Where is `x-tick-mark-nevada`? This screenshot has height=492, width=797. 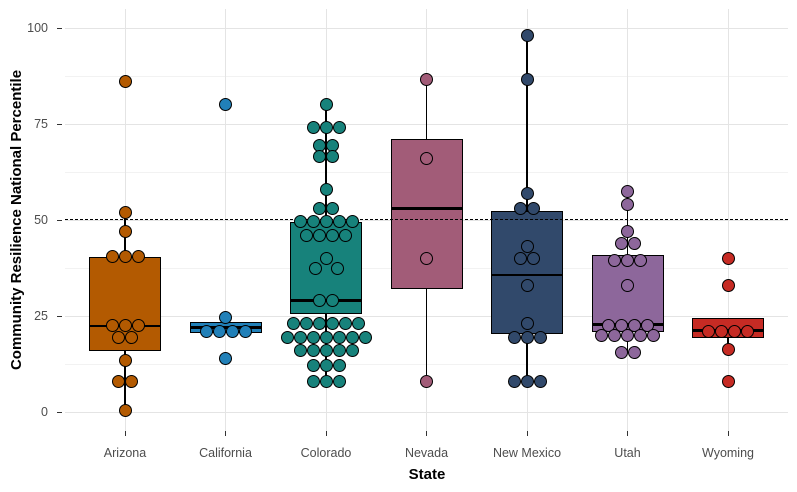 x-tick-mark-nevada is located at coordinates (426, 433).